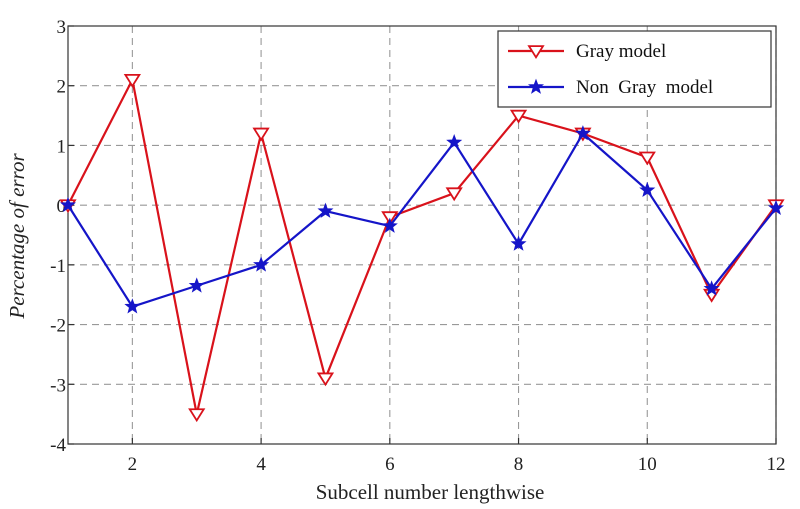  Describe the element at coordinates (430, 492) in the screenshot. I see `x-axis-label: Subcell number lengthwise` at that location.